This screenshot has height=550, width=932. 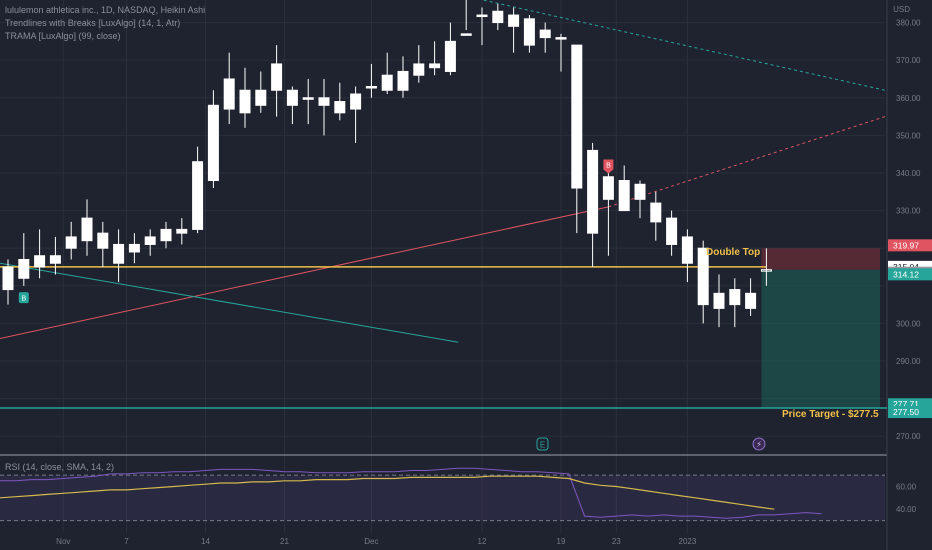 I want to click on time-axis: Nov 7 14 21 Dec 12 19 23 2023, so click(x=376, y=541).